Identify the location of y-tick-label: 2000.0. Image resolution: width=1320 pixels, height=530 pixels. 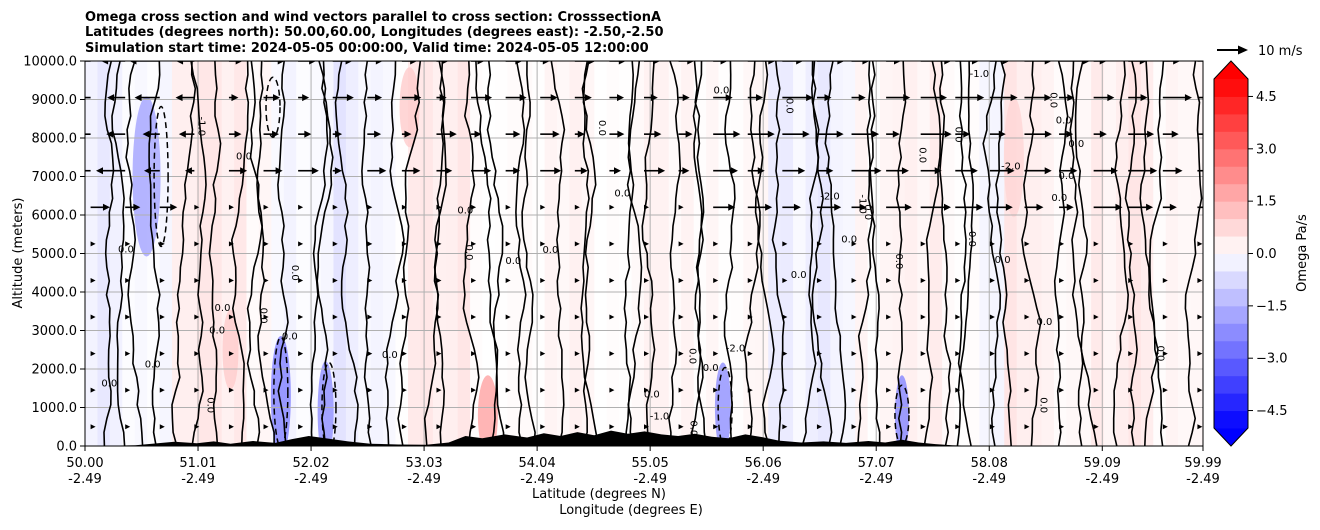
(55, 370).